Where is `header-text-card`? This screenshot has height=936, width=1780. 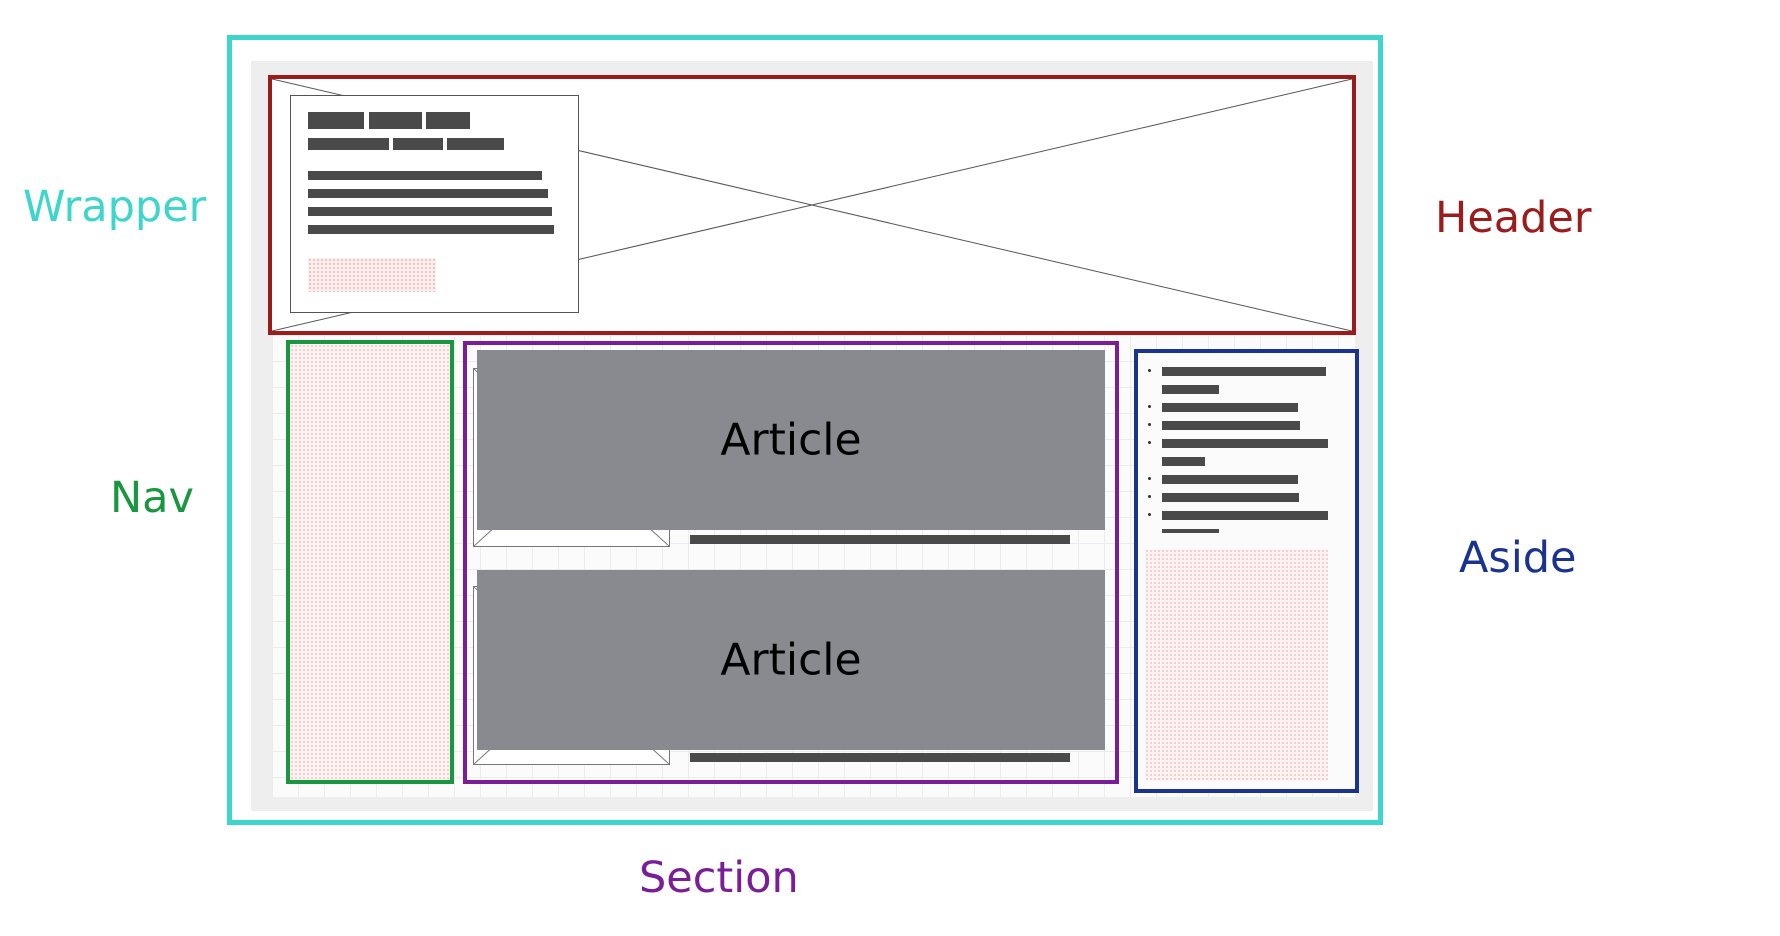
header-text-card is located at coordinates (434, 204).